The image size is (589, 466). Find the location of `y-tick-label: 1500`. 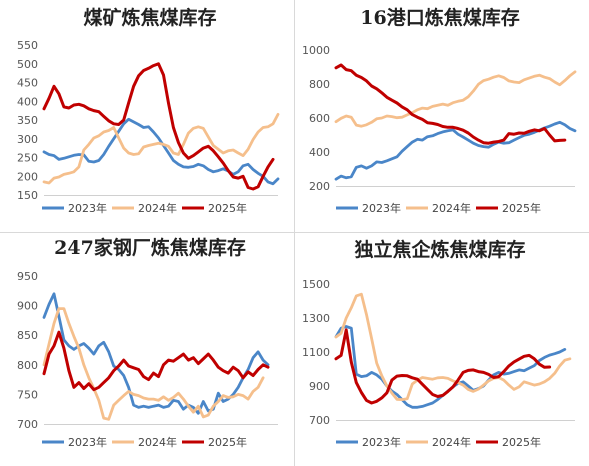

y-tick-label: 1500 is located at coordinates (316, 284).